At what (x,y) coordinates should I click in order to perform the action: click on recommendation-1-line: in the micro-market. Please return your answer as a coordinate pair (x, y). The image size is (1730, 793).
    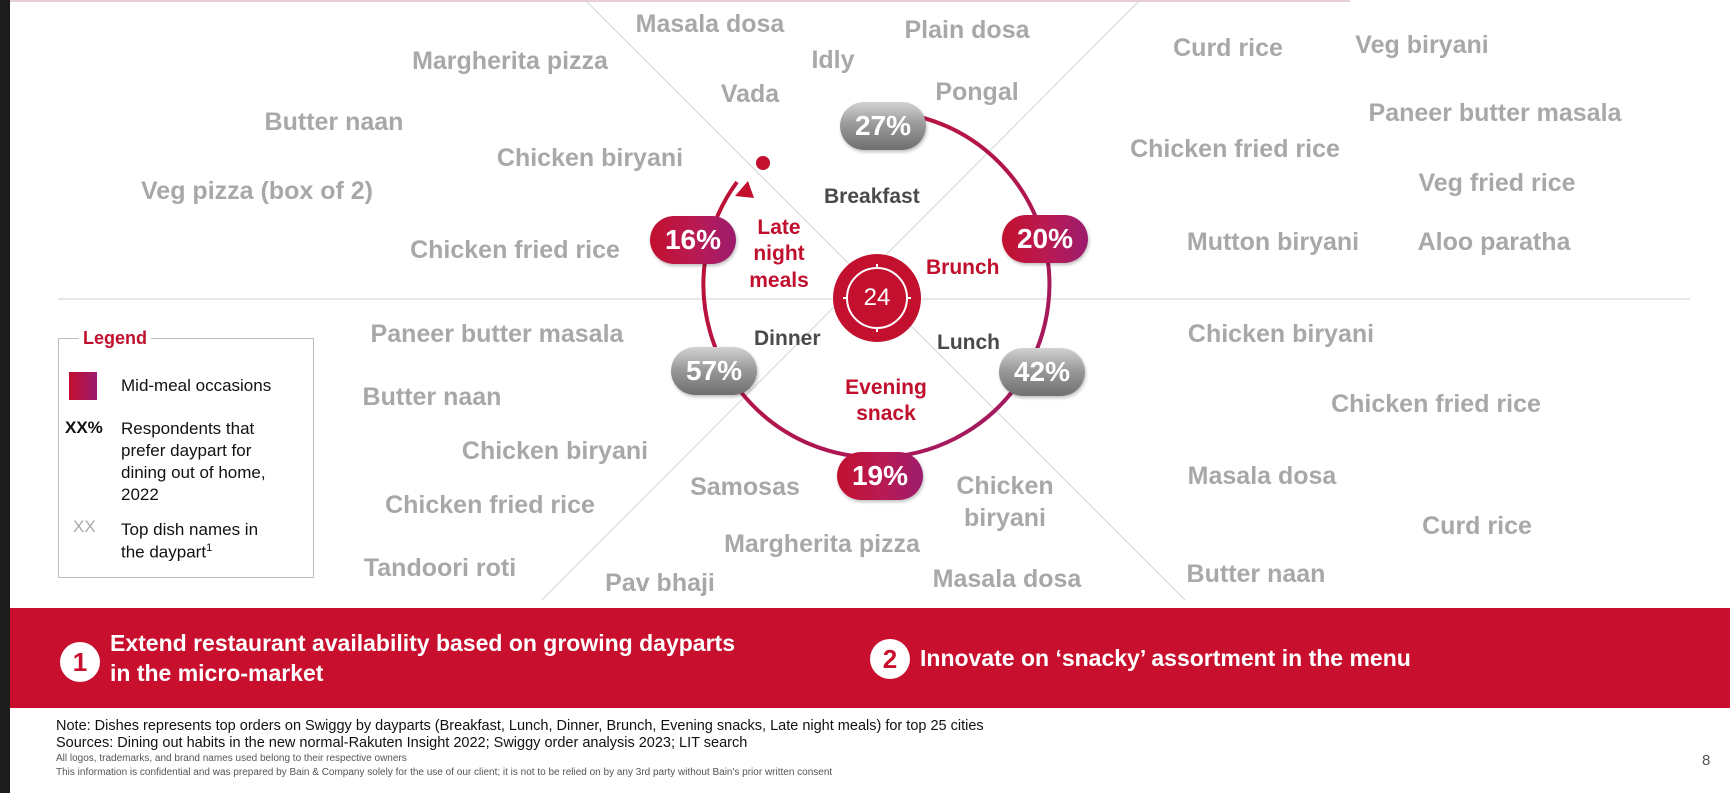
    Looking at the image, I should click on (217, 672).